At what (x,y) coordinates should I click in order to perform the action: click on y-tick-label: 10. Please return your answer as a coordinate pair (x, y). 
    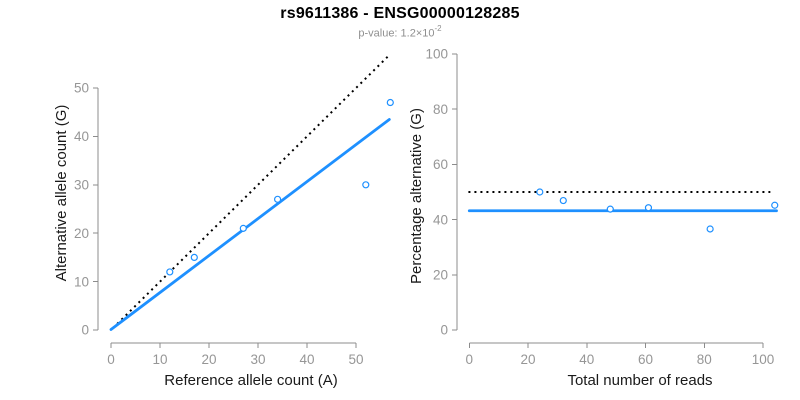
    Looking at the image, I should click on (81, 281).